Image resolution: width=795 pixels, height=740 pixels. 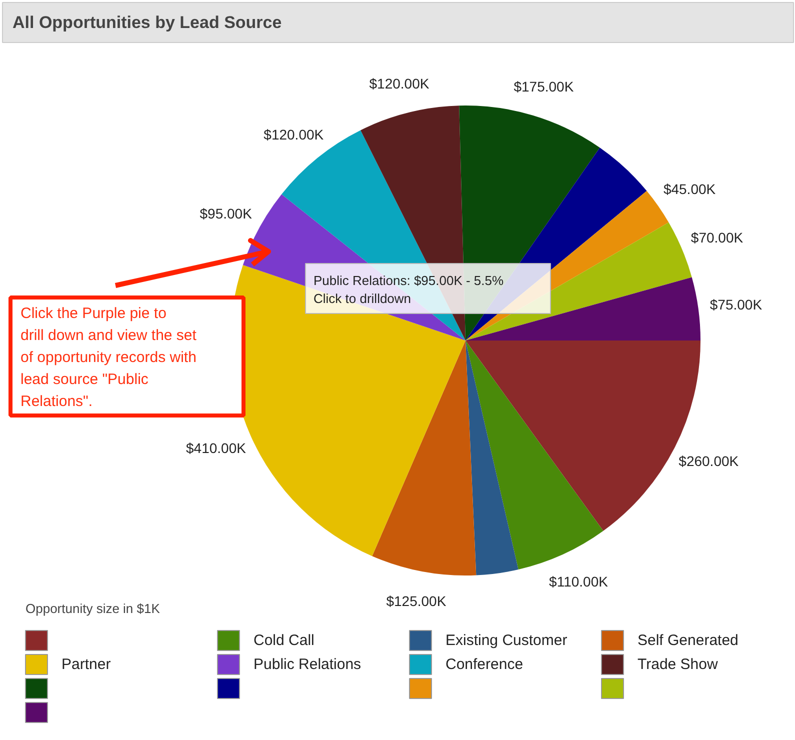 I want to click on text: Click to drilldown, so click(x=363, y=298).